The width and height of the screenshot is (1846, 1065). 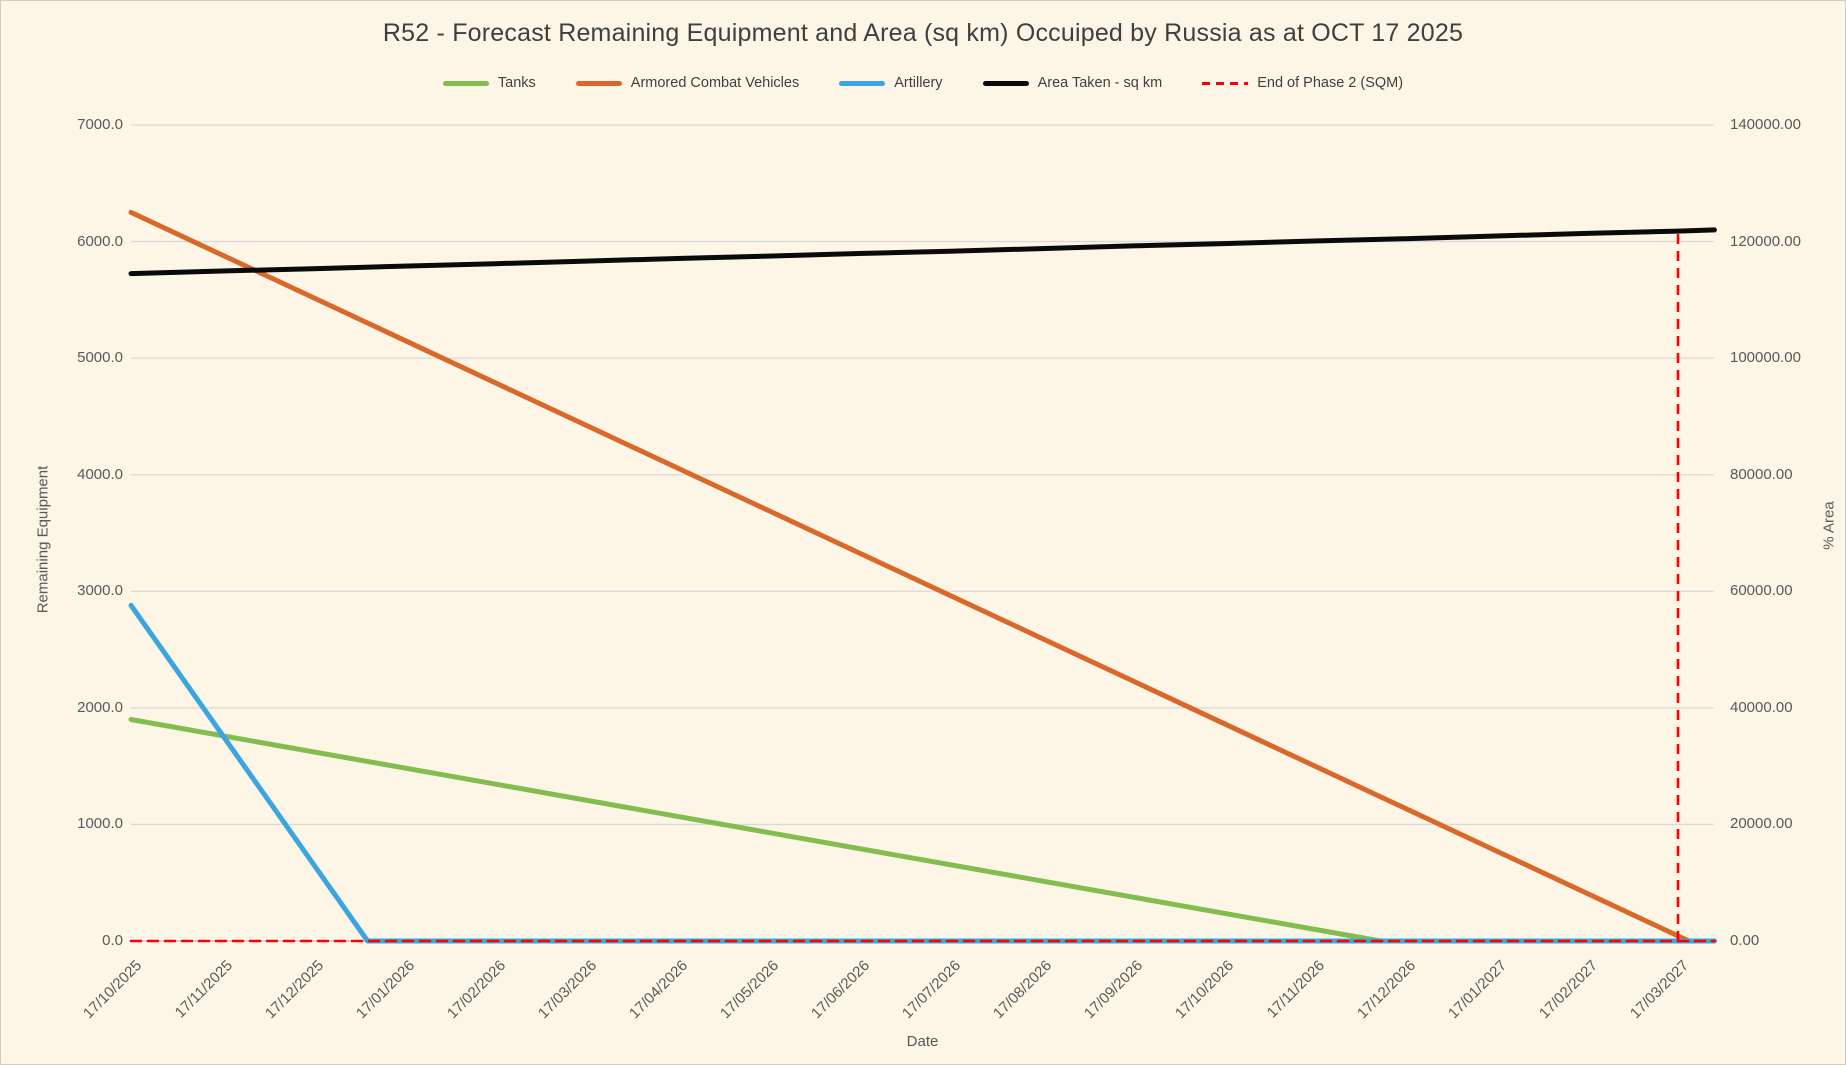 I want to click on y-right-tick-label: 140000.00, so click(x=1765, y=124).